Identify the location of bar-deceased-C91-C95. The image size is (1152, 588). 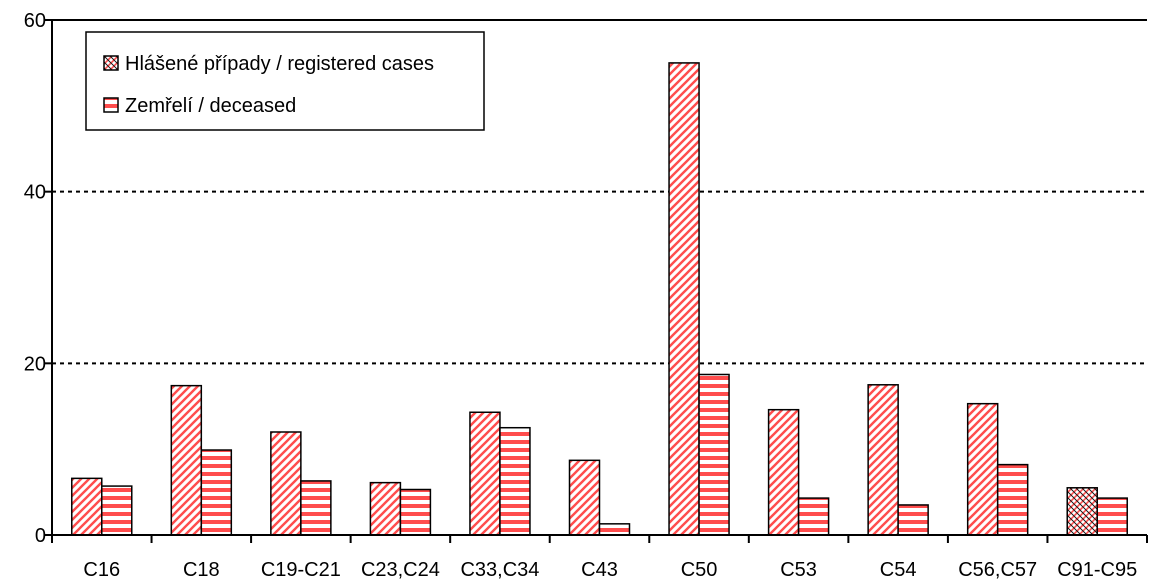
(1112, 516).